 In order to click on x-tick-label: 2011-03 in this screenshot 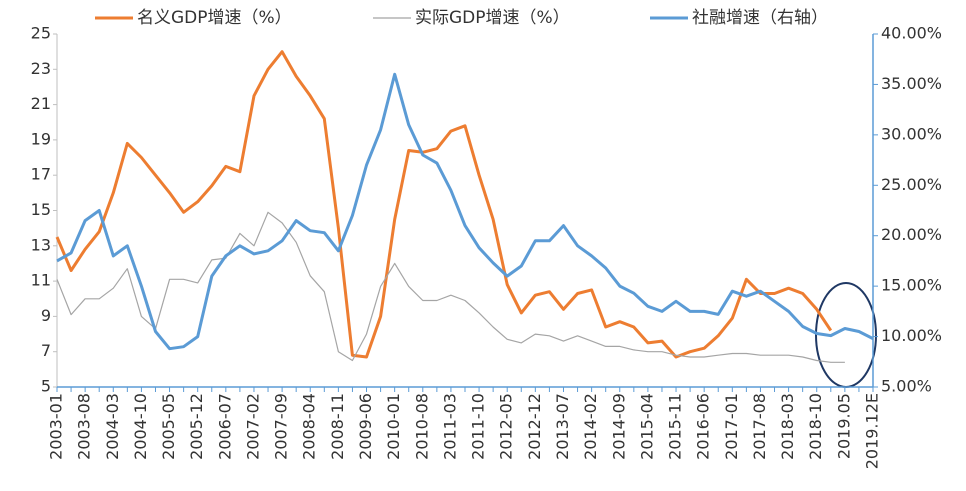, I will do `click(449, 426)`.